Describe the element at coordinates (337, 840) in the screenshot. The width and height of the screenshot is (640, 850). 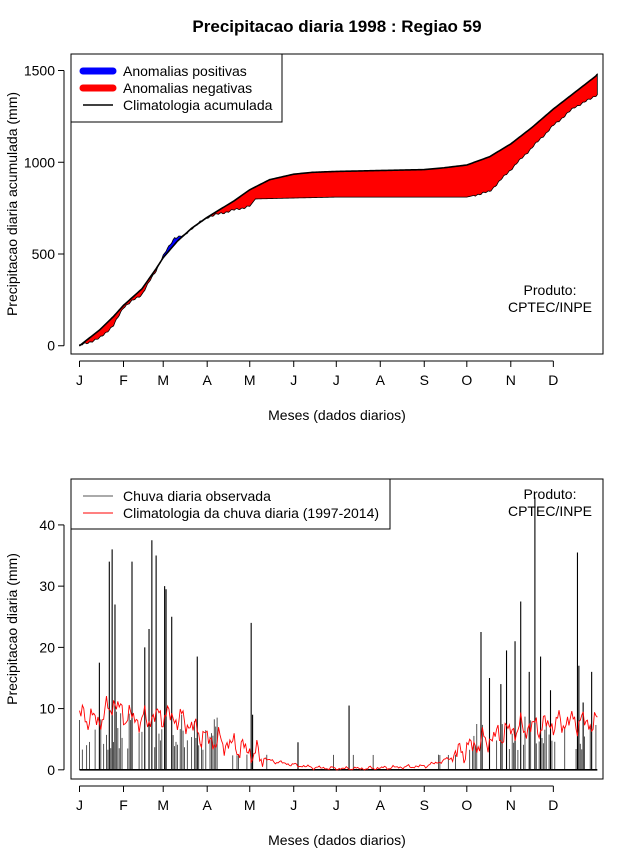
I see `daily-x-axis-label: Meses (dados diarios)` at that location.